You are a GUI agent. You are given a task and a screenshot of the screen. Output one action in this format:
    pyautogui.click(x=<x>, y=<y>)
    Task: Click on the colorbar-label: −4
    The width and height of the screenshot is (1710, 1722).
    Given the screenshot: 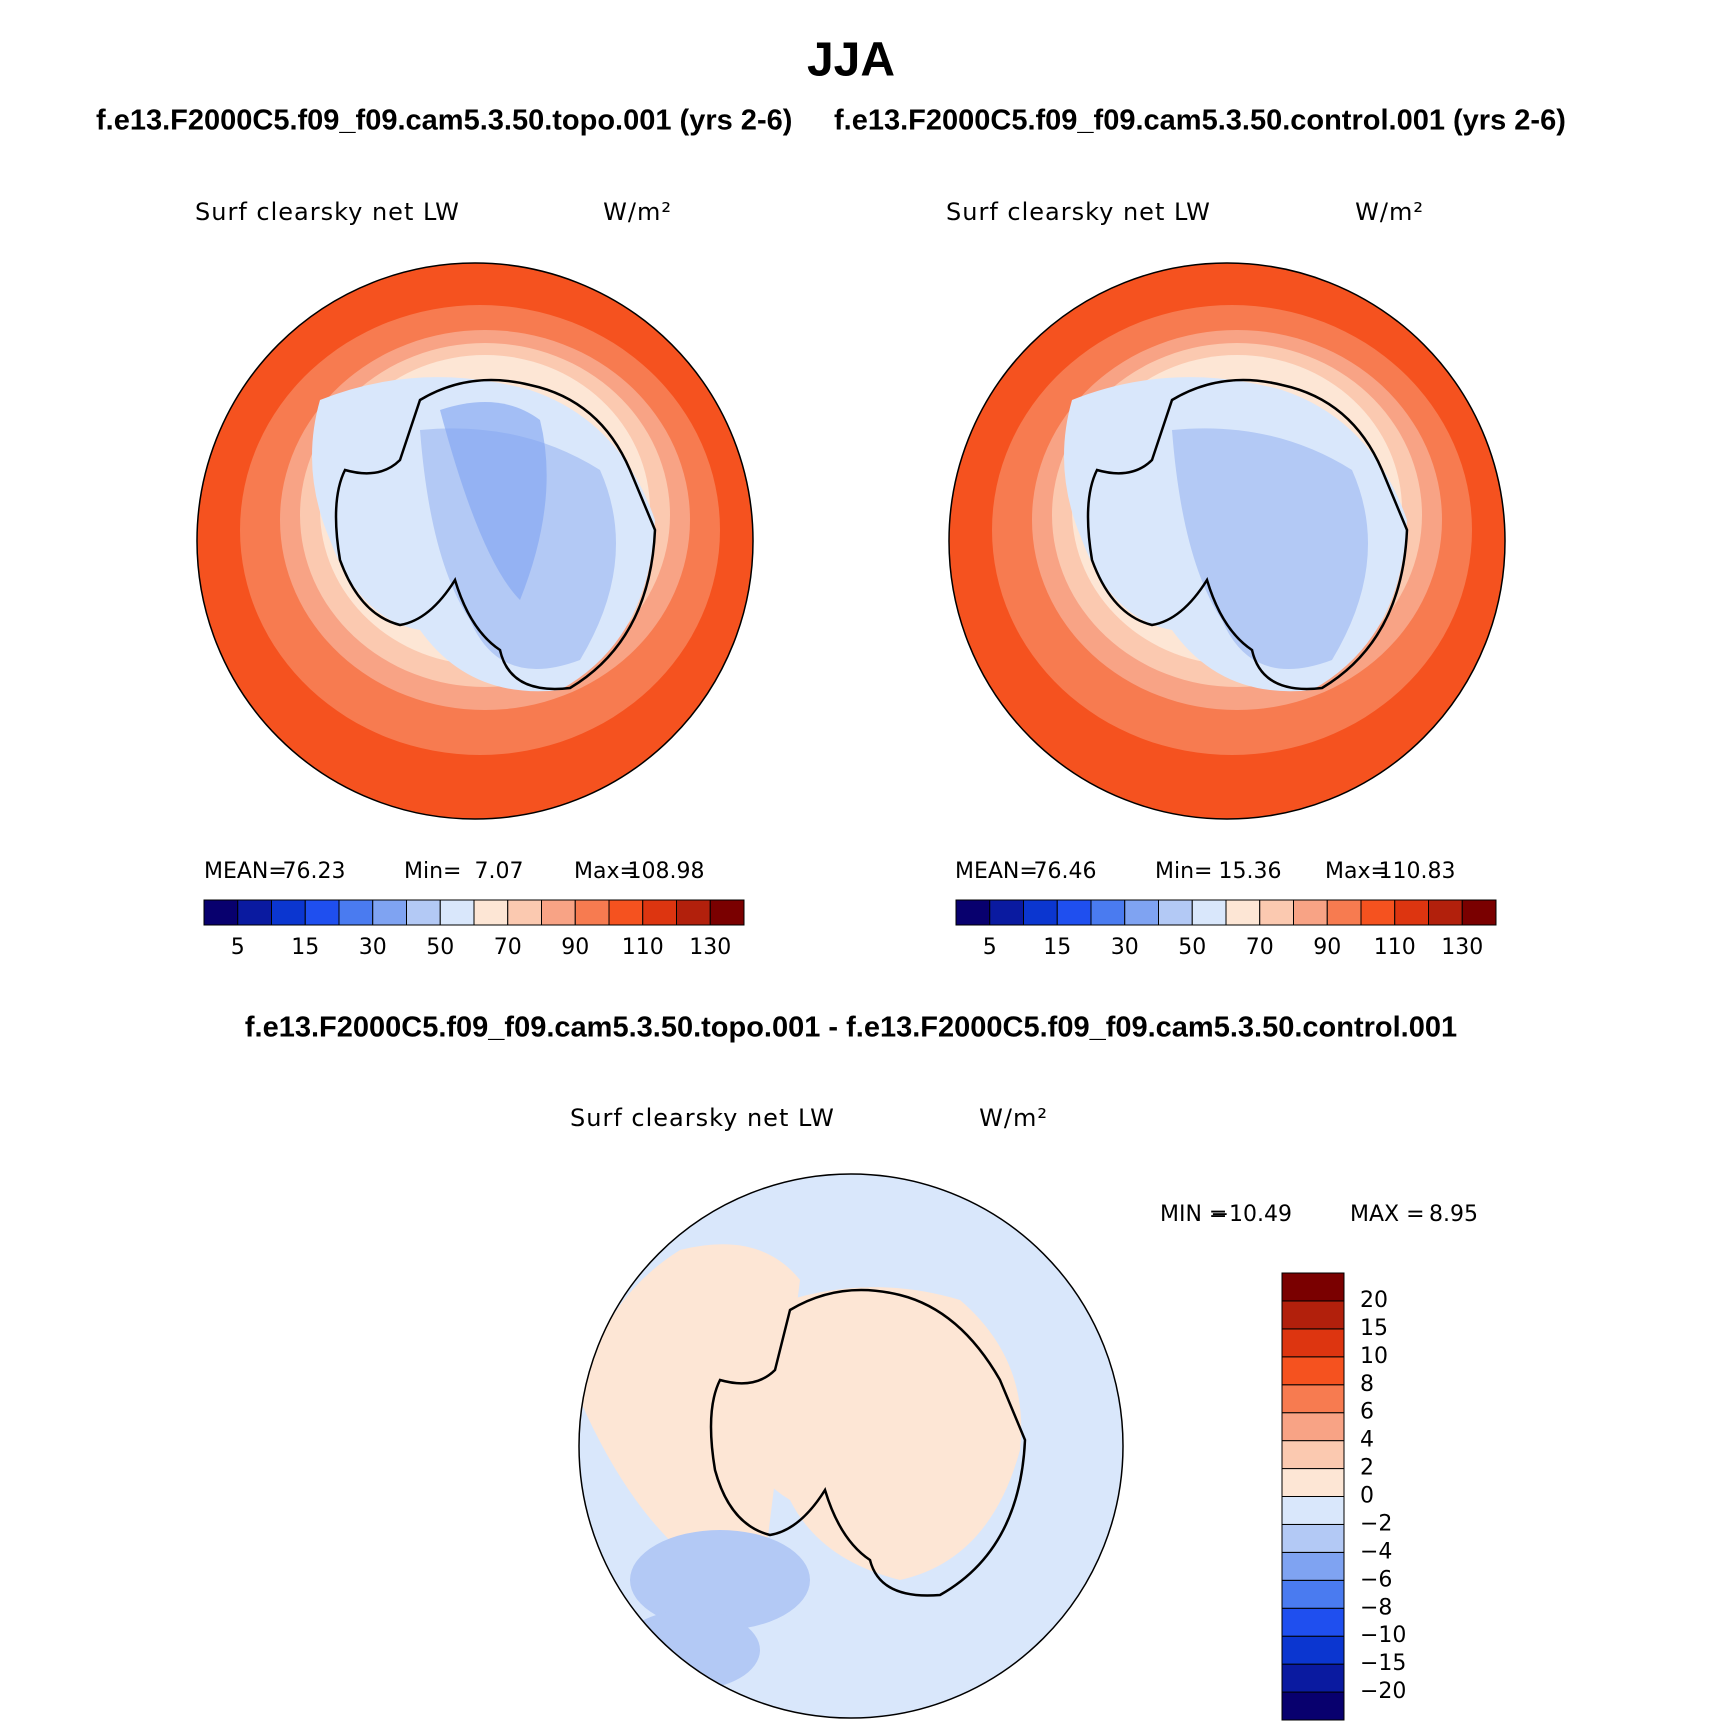 What is the action you would take?
    pyautogui.click(x=1376, y=1551)
    